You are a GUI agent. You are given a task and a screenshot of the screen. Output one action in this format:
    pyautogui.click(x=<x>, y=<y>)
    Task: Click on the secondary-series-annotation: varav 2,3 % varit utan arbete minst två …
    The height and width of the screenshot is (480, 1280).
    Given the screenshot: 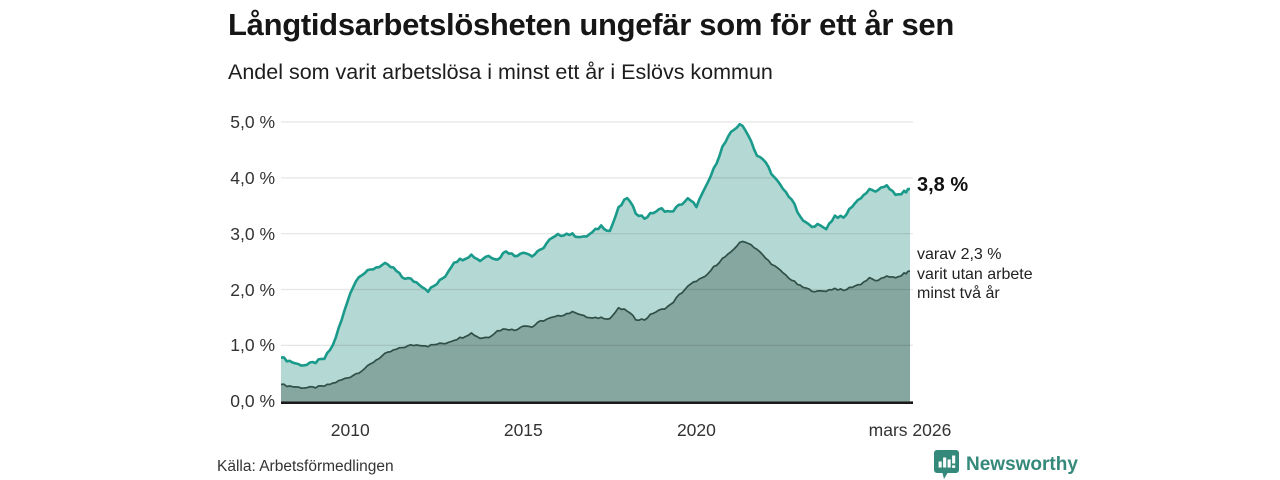 What is the action you would take?
    pyautogui.click(x=975, y=274)
    